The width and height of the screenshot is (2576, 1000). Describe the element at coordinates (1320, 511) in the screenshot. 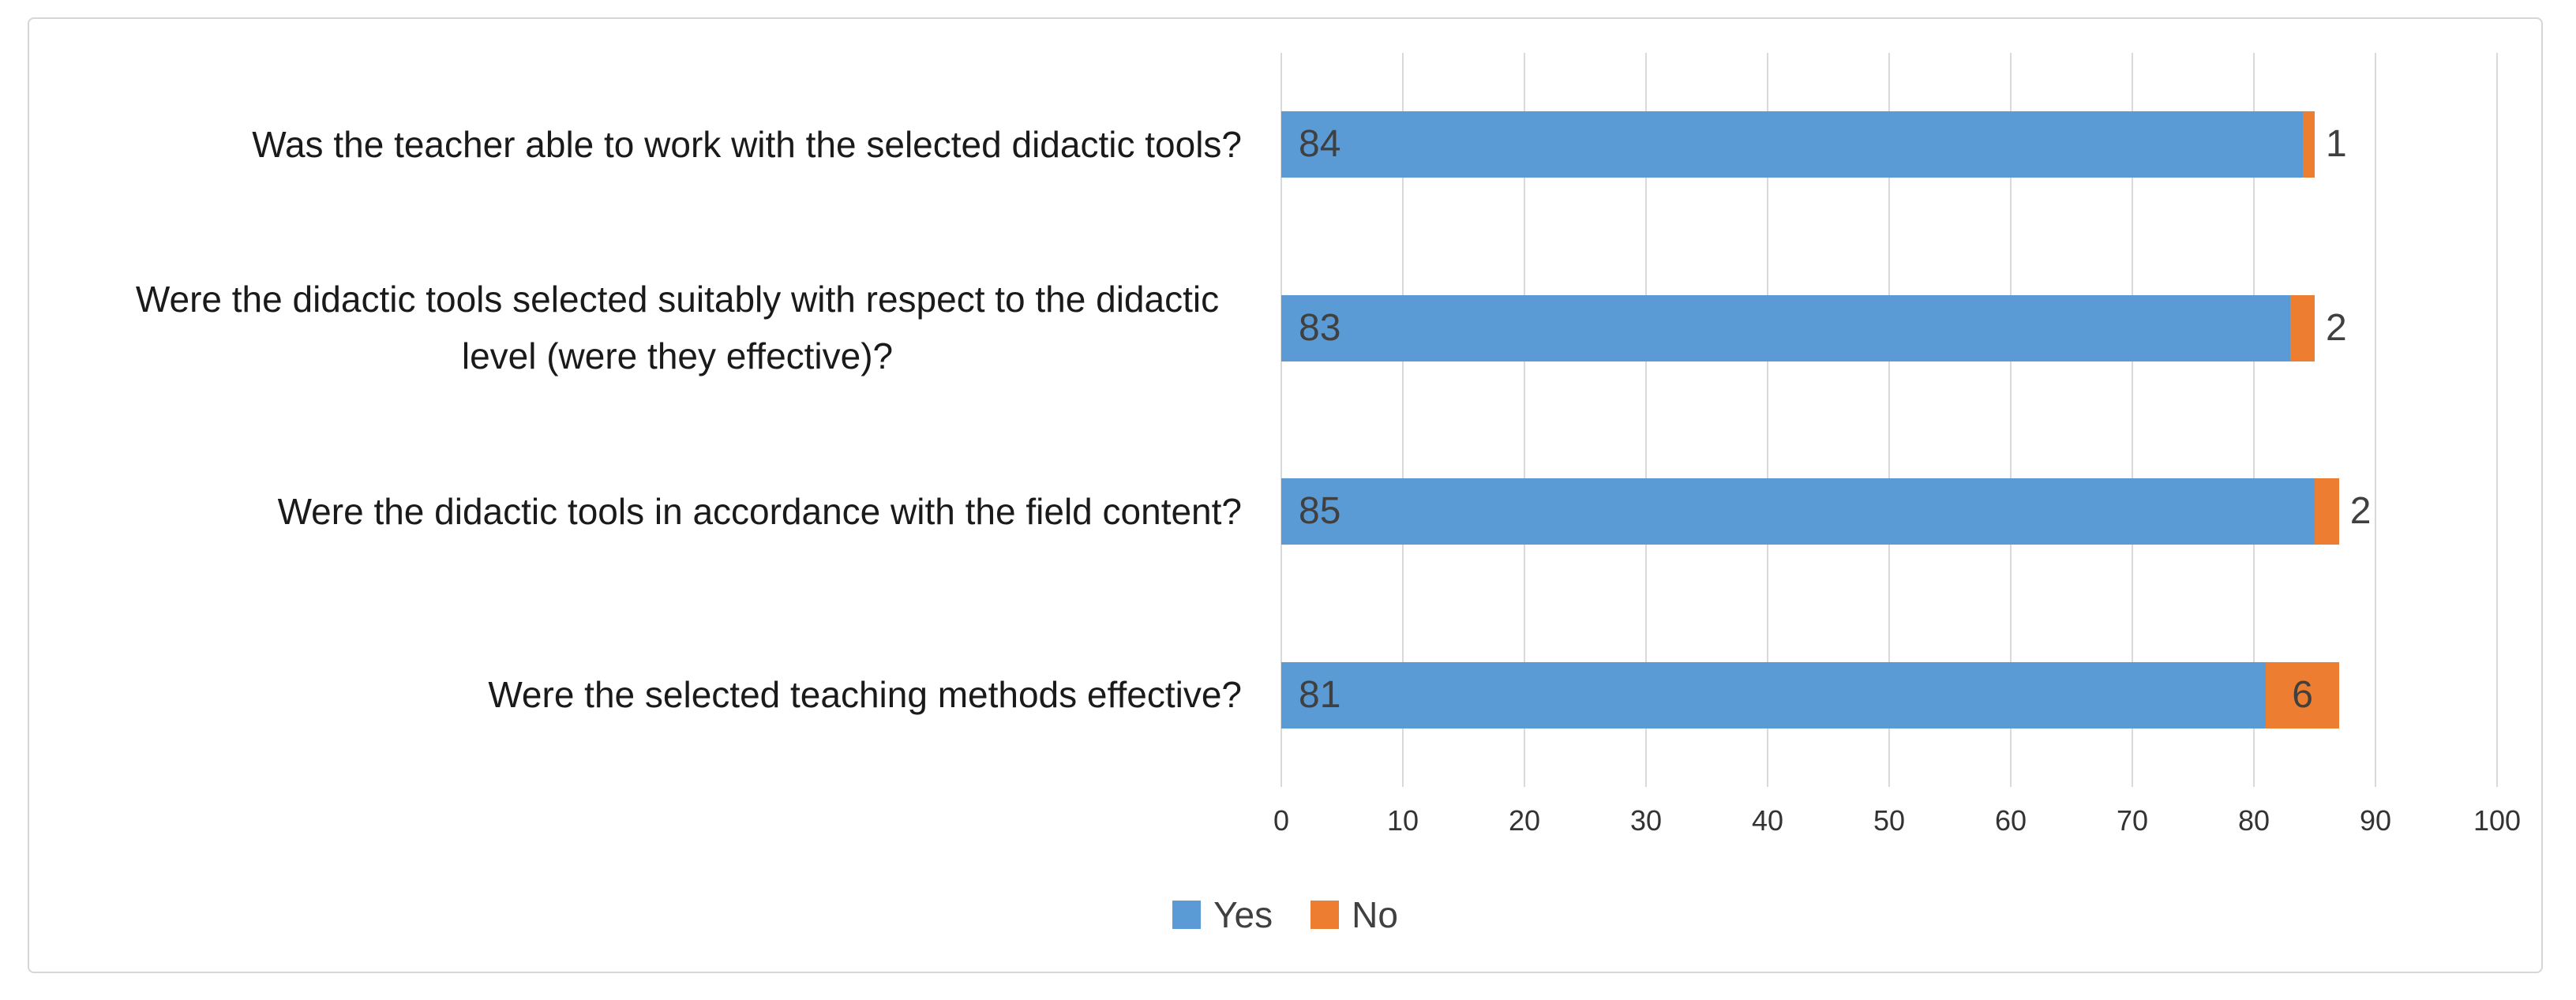

I see `bar-value-label-yes: 85` at that location.